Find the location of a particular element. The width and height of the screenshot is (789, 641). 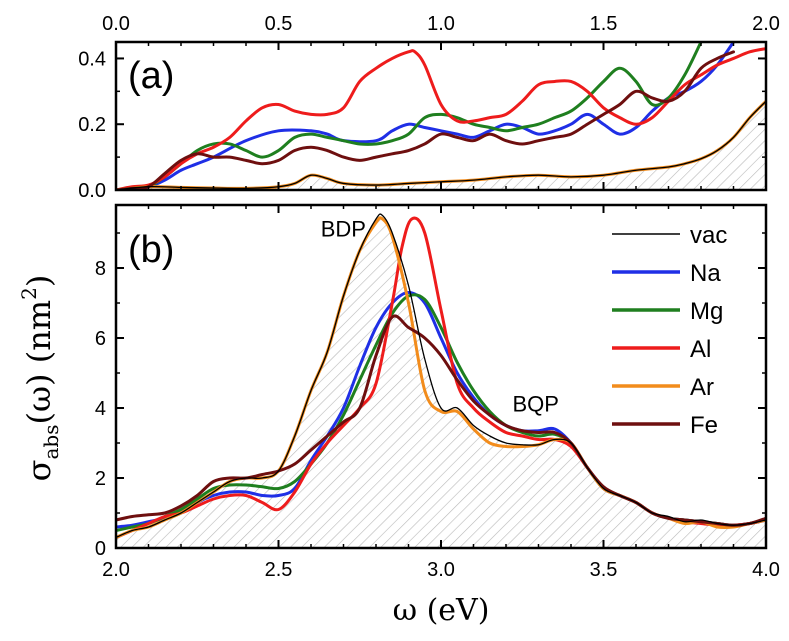

x-tick-label: 4.0 is located at coordinates (766, 570).